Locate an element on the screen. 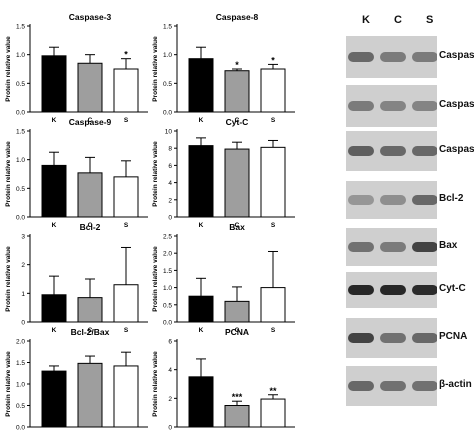 The width and height of the screenshot is (474, 431). blot-label-cyt-c: Cyt-C is located at coordinates (452, 288).